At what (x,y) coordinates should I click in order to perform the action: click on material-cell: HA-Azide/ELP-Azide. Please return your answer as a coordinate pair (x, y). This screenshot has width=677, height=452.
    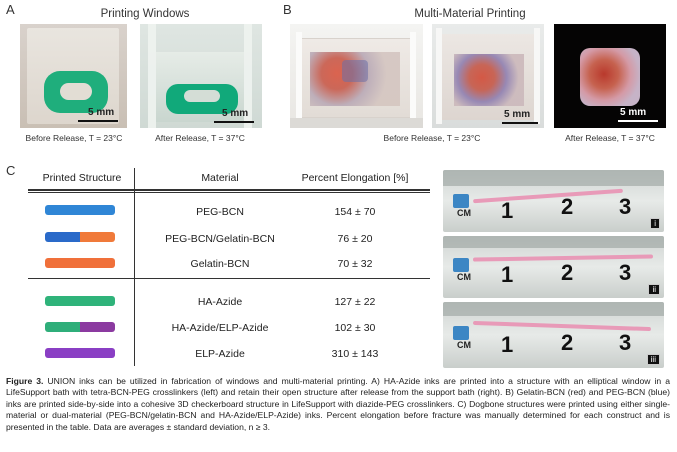
    Looking at the image, I should click on (220, 328).